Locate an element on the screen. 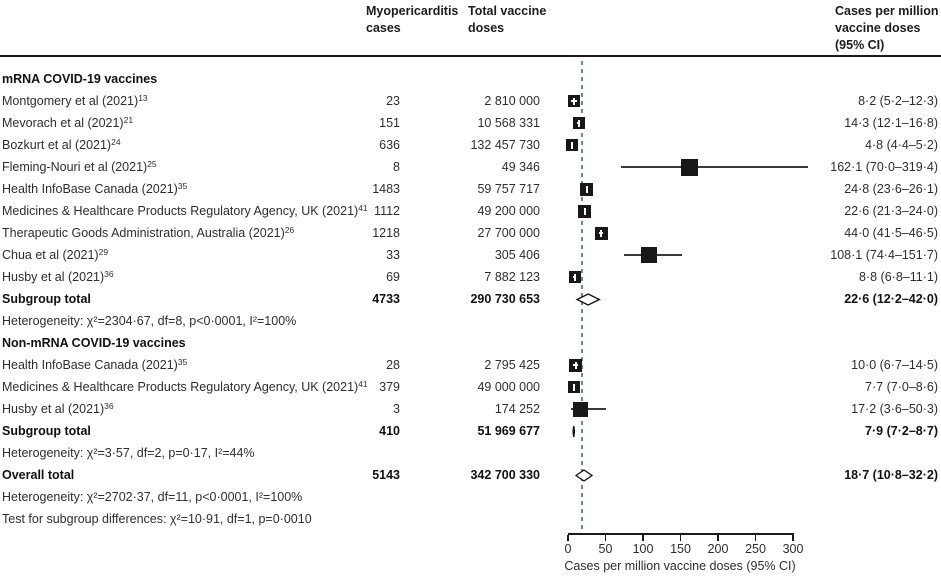  cases-value: 1218 is located at coordinates (386, 233).